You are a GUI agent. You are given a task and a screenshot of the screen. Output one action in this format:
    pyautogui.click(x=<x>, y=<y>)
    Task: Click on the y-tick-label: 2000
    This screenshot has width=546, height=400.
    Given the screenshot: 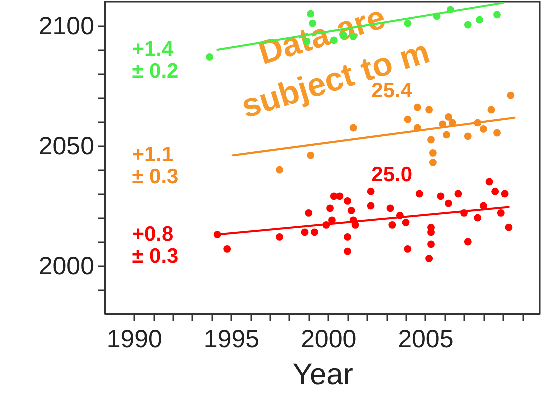 What is the action you would take?
    pyautogui.click(x=66, y=266)
    